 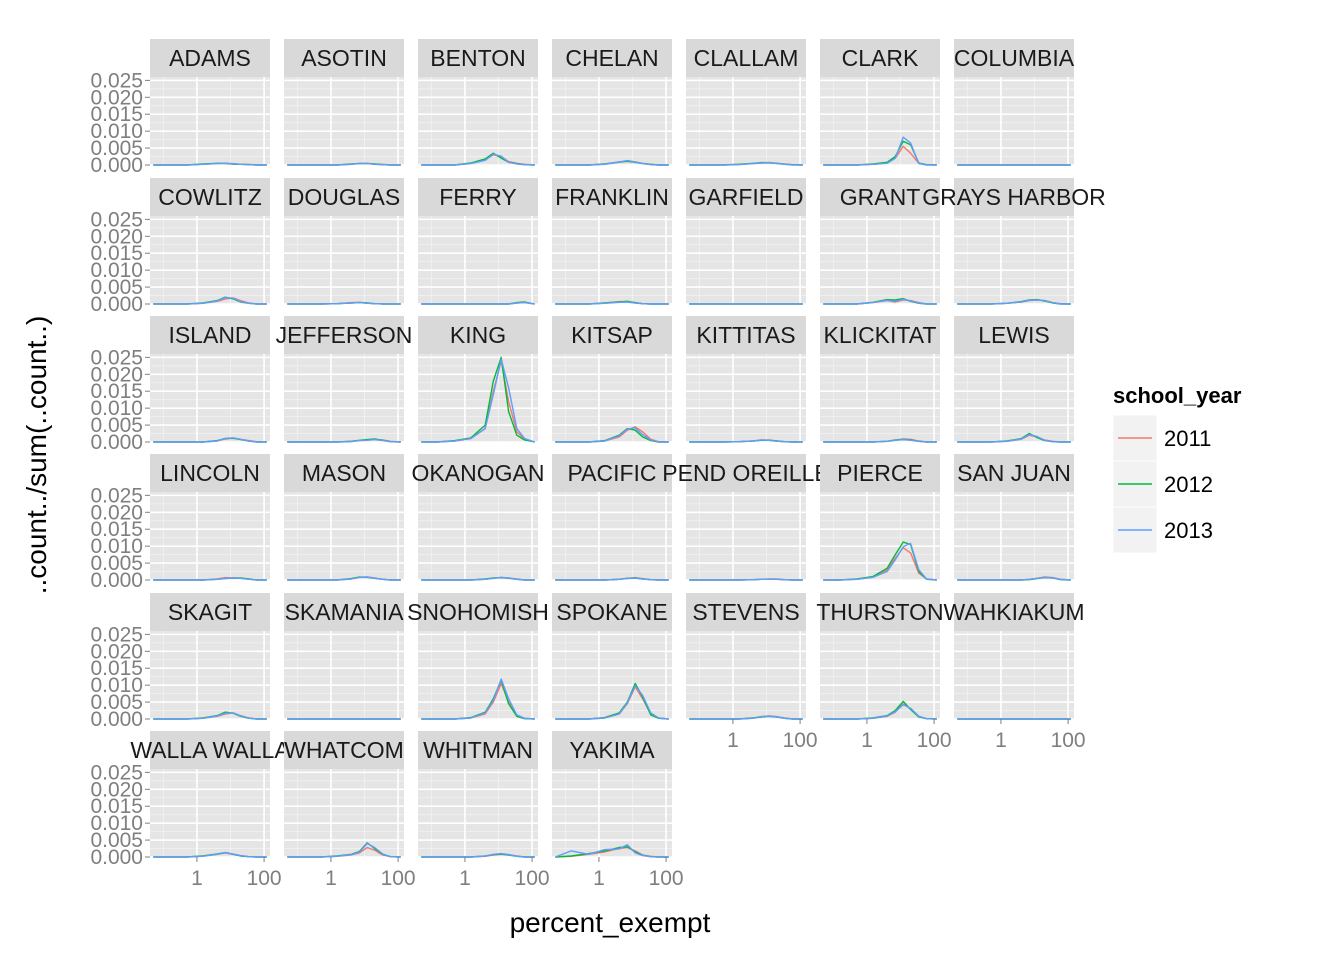 What do you see at coordinates (1014, 197) in the screenshot?
I see `facet-strip-label: GRAYS HARBOR` at bounding box center [1014, 197].